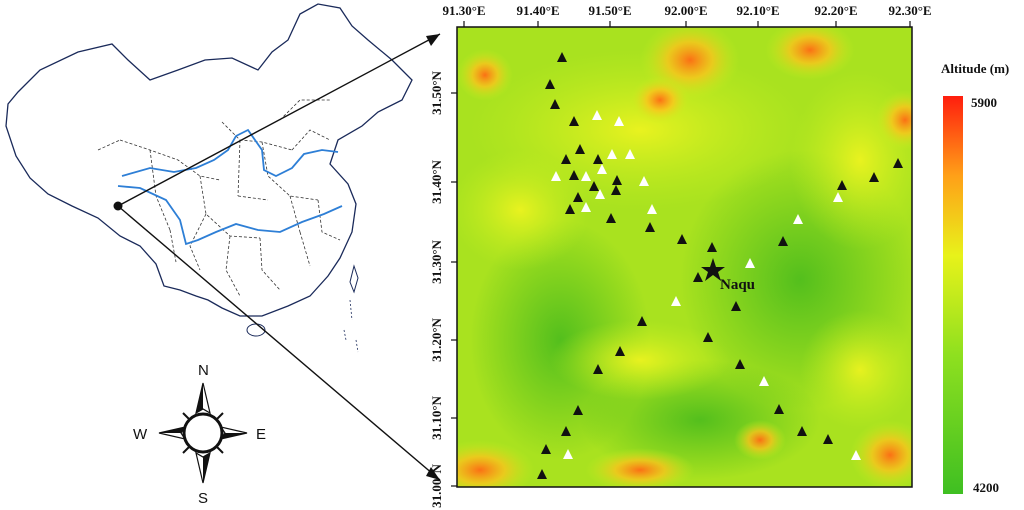 The image size is (1024, 510). Describe the element at coordinates (984, 102) in the screenshot. I see `legend-max-label: 5900` at that location.